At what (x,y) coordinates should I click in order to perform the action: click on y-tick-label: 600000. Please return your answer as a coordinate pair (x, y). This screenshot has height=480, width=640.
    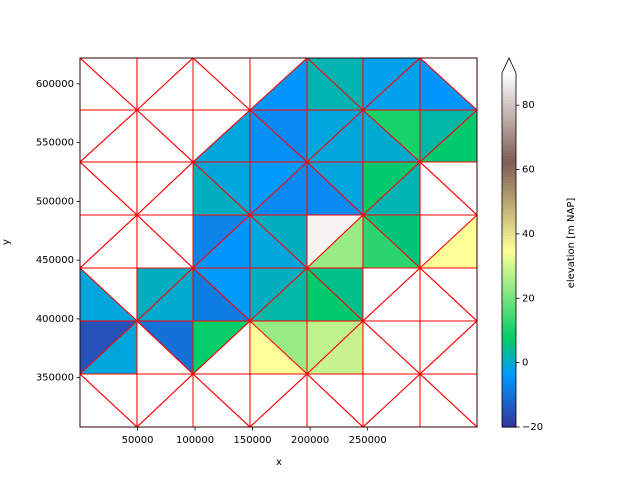
    Looking at the image, I should click on (55, 84).